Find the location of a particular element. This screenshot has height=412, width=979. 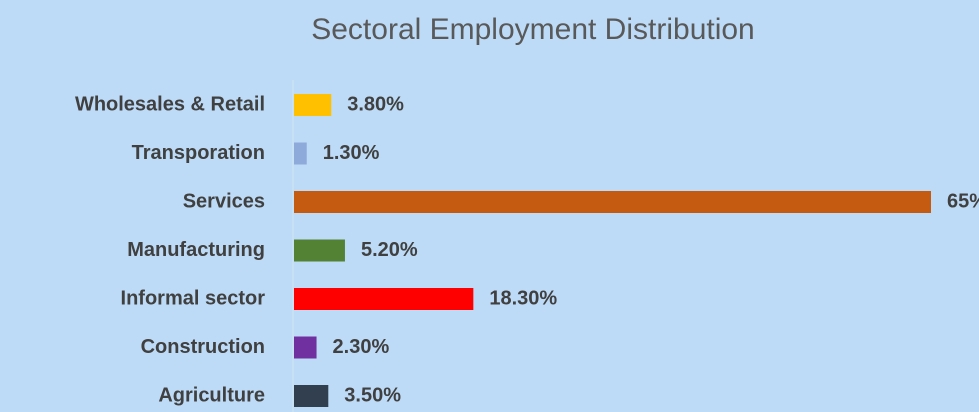

category-label: Construction is located at coordinates (203, 347).